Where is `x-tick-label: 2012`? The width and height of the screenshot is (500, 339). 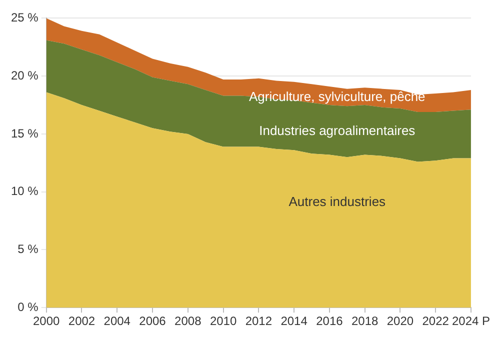
x-tick-label: 2012 is located at coordinates (258, 321).